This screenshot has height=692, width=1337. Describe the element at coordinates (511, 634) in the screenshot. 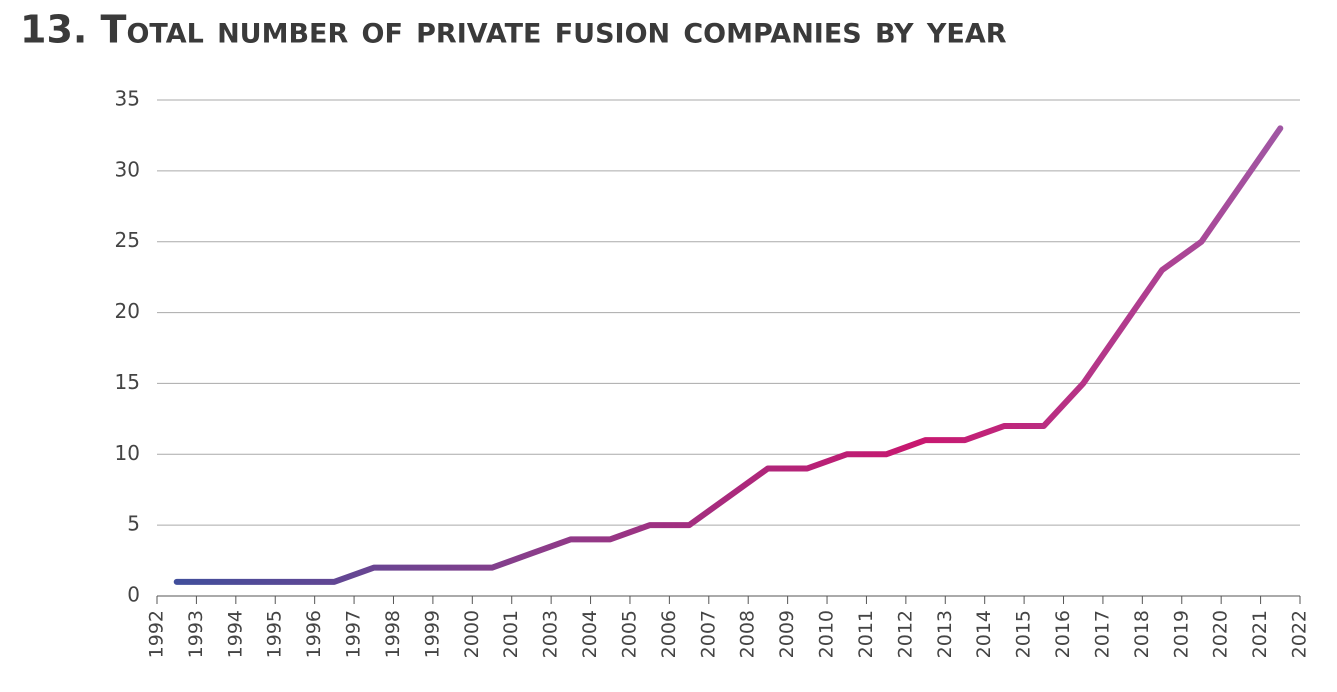

I see `x-tick-label: 2001` at that location.